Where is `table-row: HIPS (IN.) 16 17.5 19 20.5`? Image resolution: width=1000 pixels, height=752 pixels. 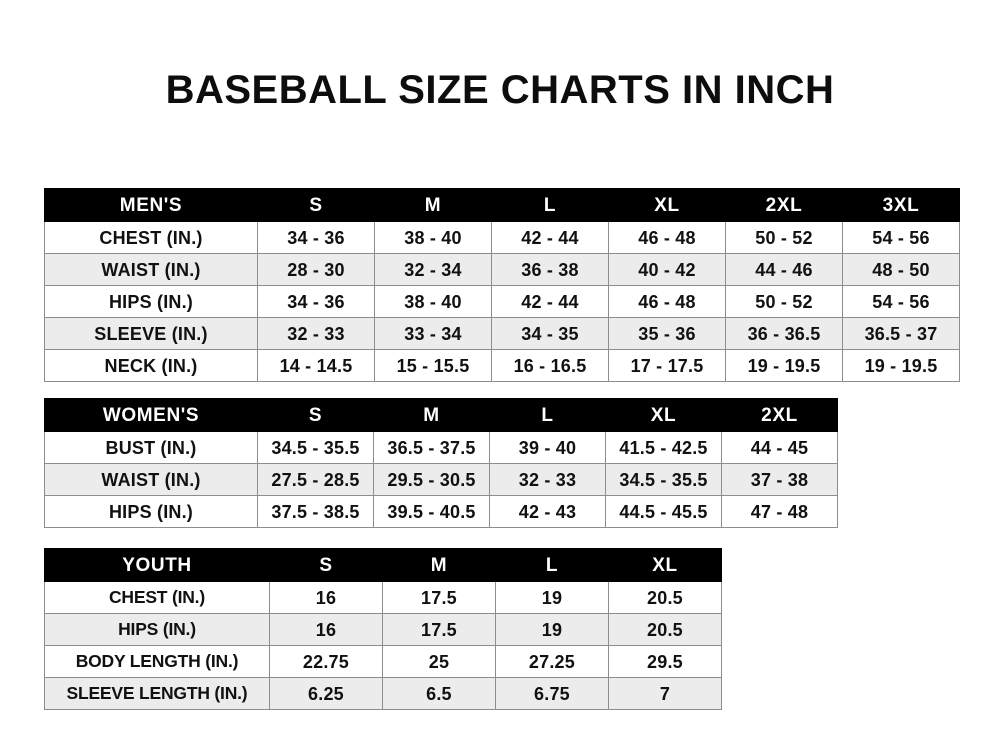 table-row: HIPS (IN.) 16 17.5 19 20.5 is located at coordinates (383, 629).